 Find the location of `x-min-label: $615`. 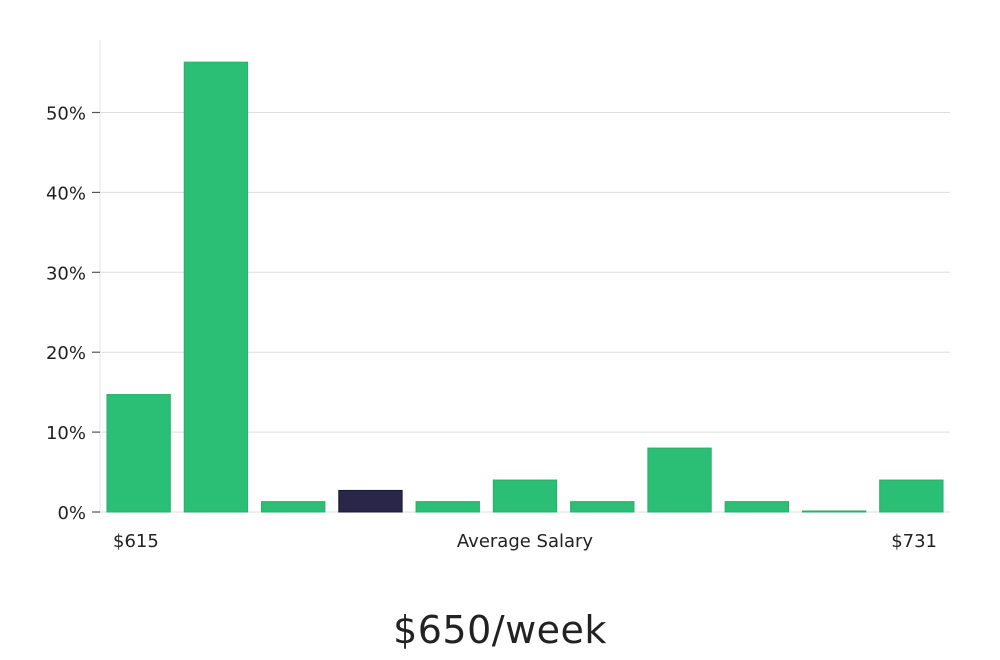

x-min-label: $615 is located at coordinates (136, 541).